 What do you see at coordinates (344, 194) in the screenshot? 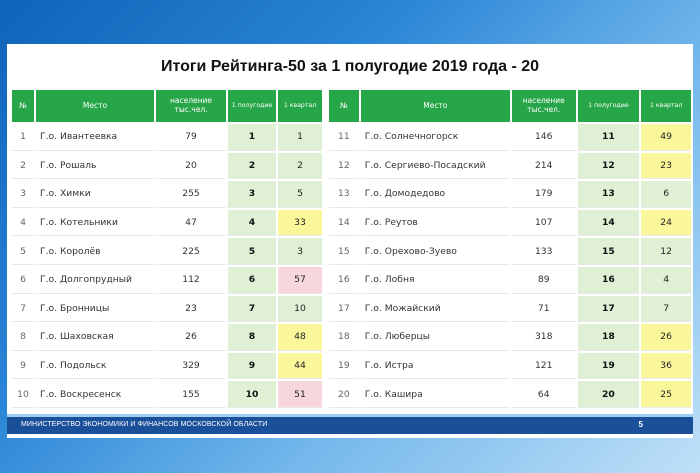
I see `rank-cell: 13` at bounding box center [344, 194].